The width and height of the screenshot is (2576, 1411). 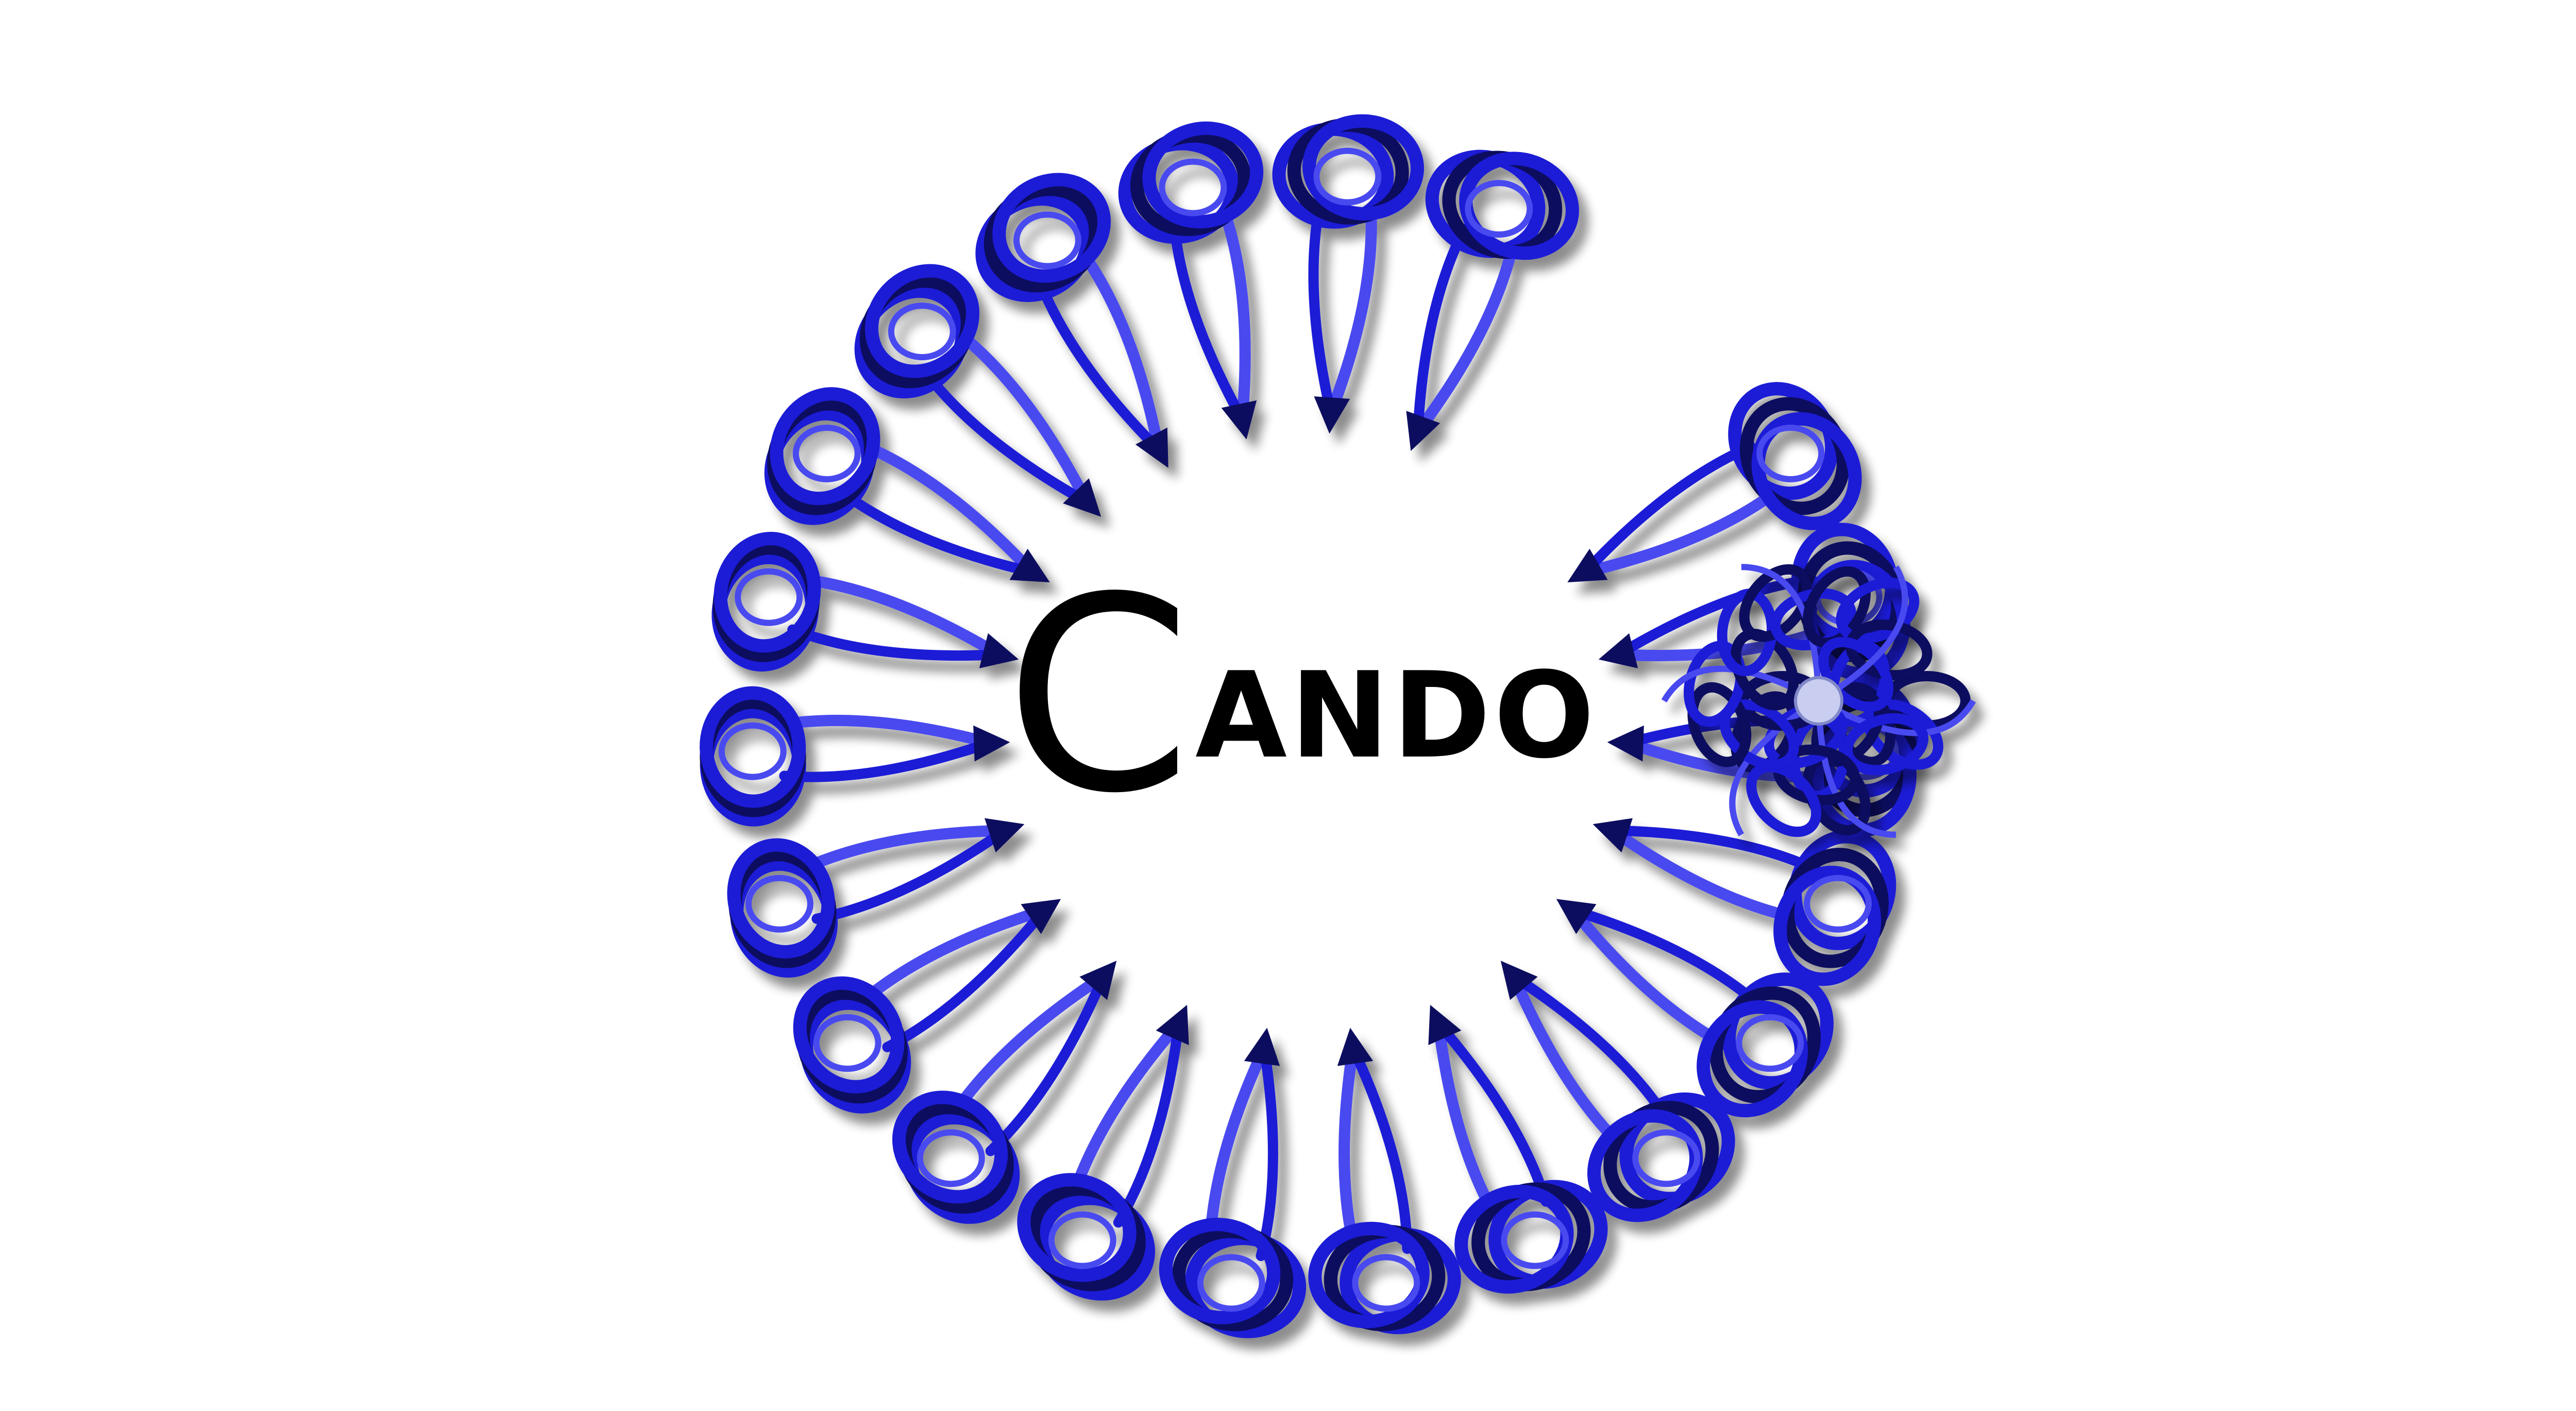 I want to click on logo-letters-ando: ANDO, so click(x=1396, y=716).